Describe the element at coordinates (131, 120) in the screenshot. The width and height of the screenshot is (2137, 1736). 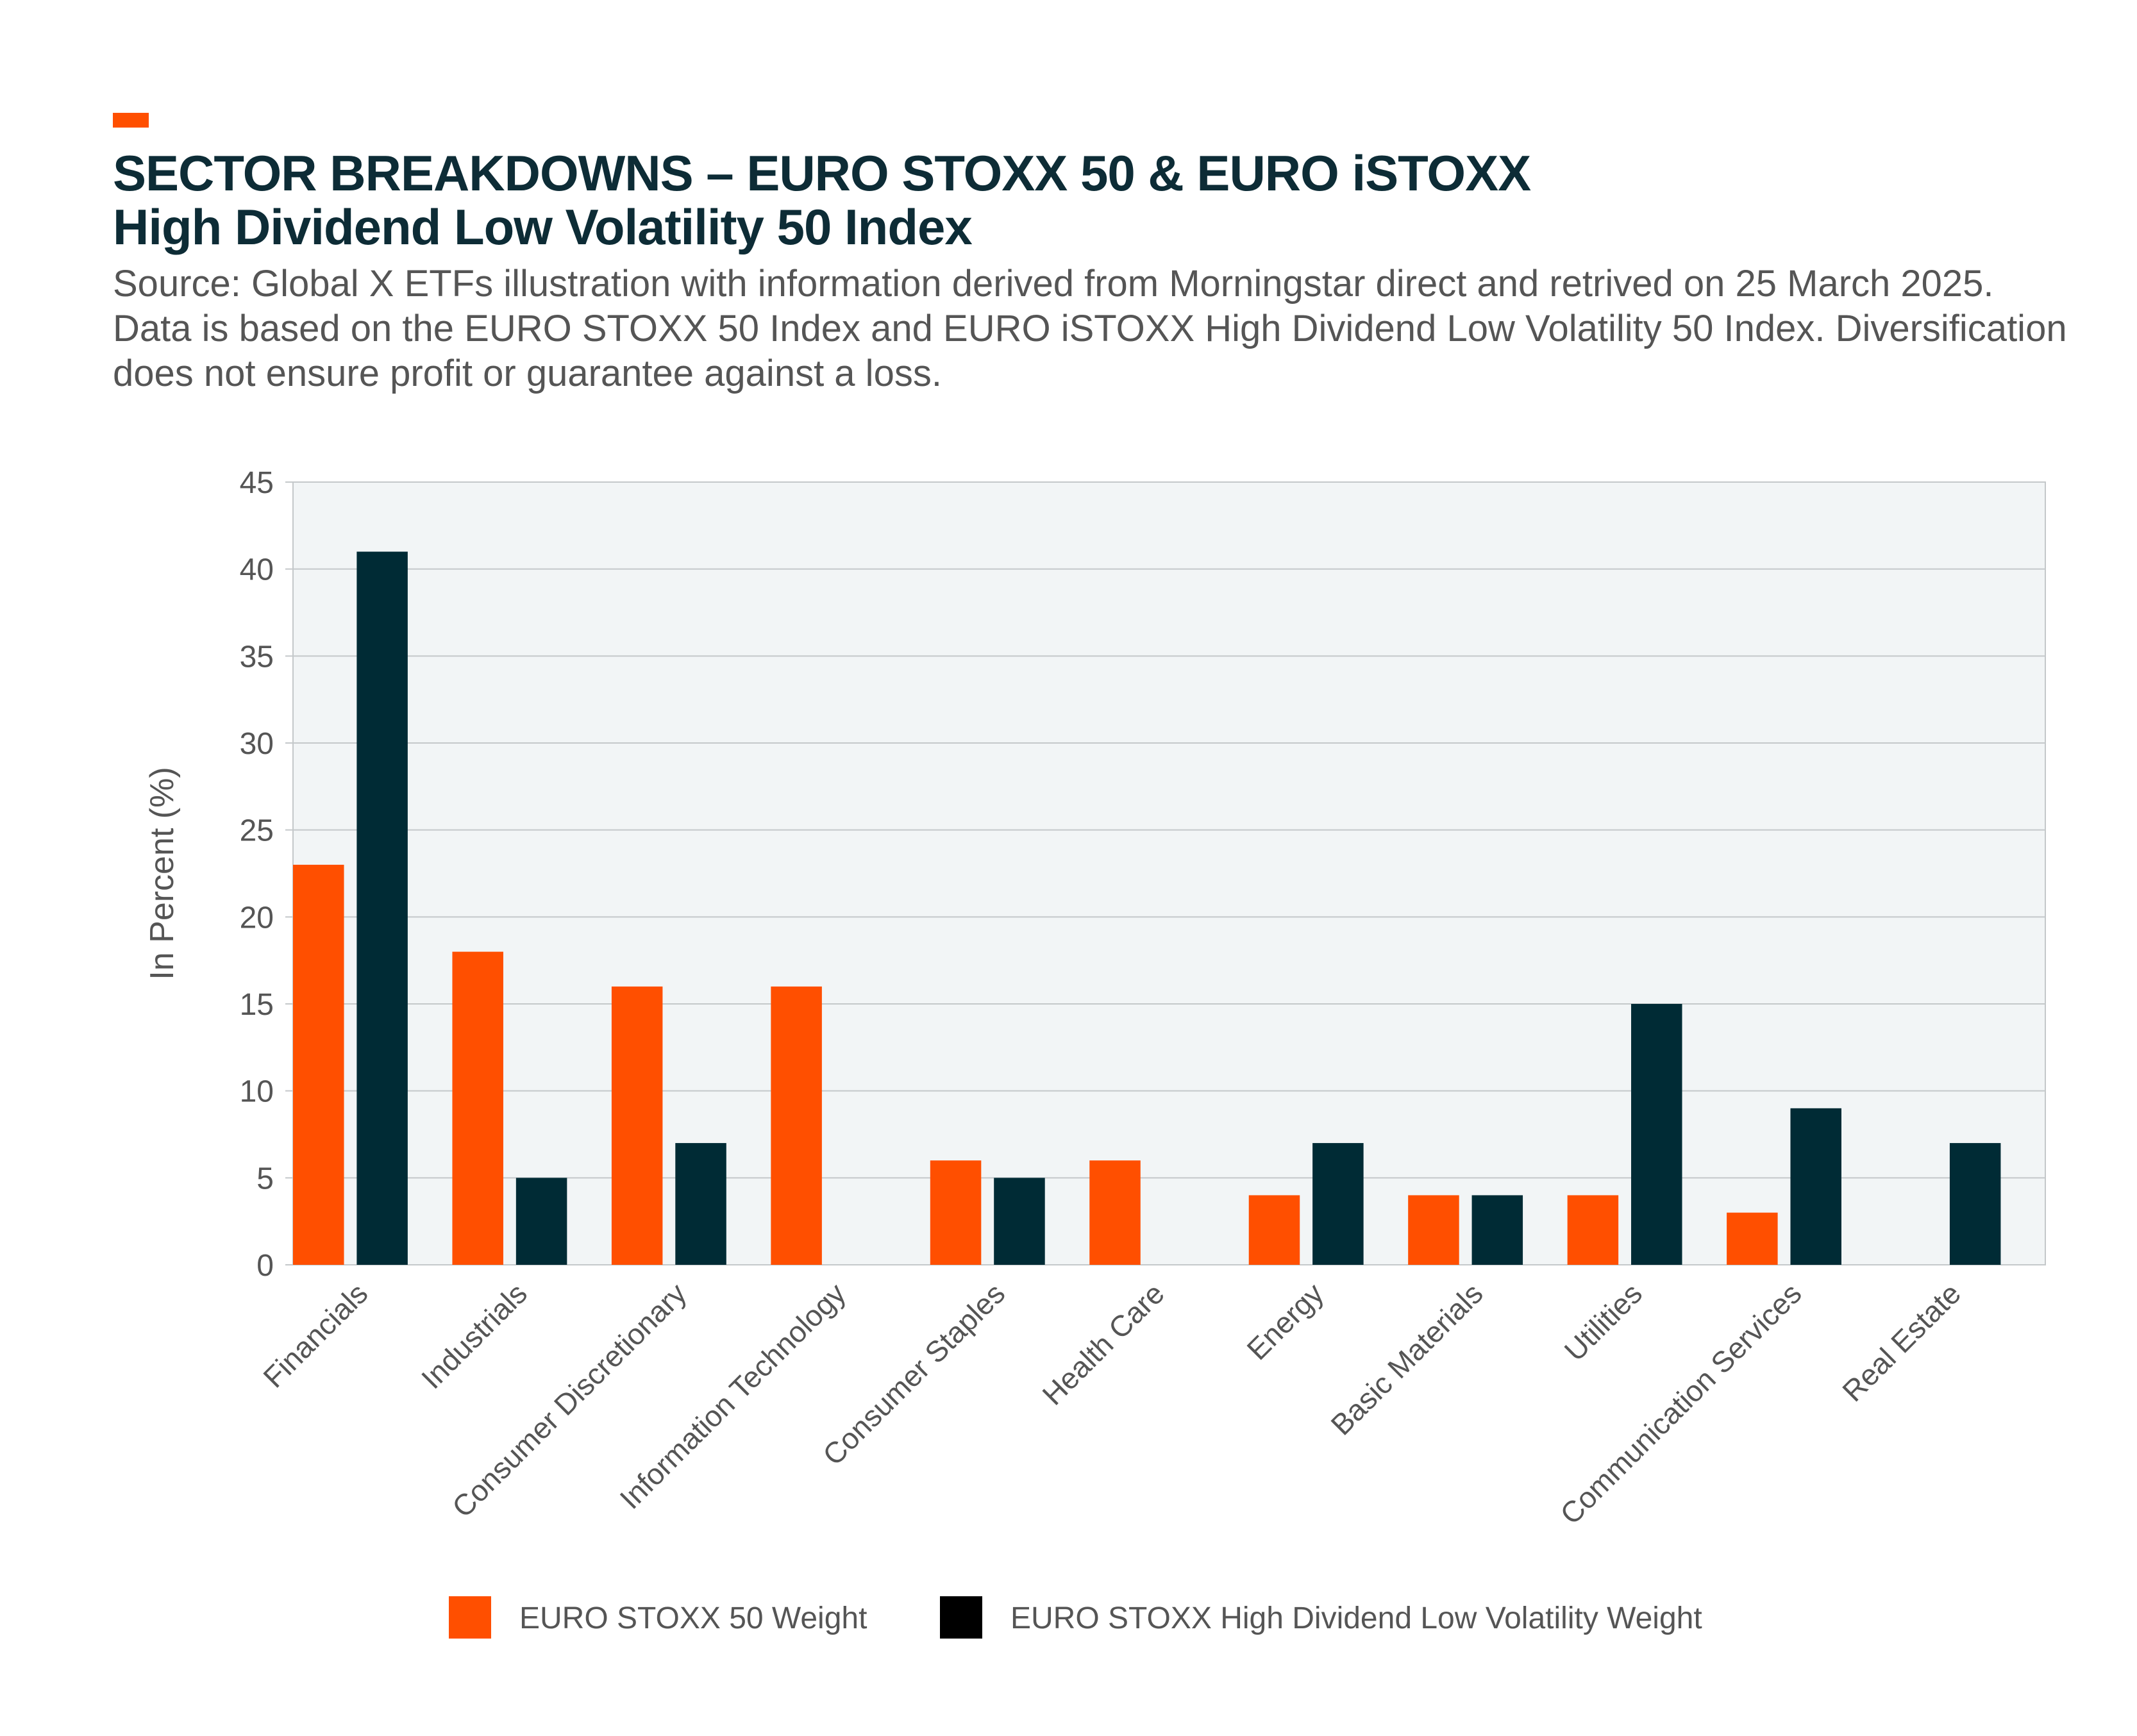
I see `accent-bar` at that location.